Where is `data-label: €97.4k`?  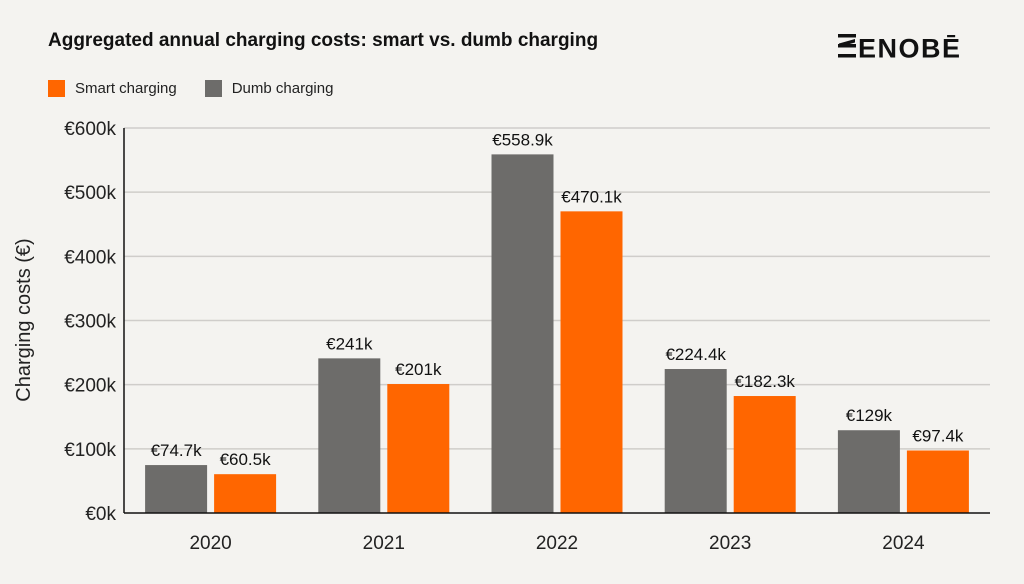
data-label: €97.4k is located at coordinates (938, 436).